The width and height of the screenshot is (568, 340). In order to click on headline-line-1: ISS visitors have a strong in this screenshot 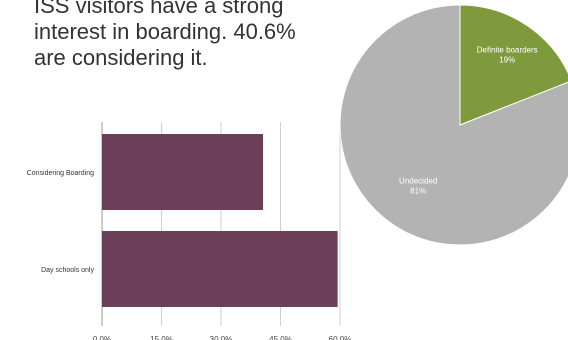, I will do `click(159, 9)`.